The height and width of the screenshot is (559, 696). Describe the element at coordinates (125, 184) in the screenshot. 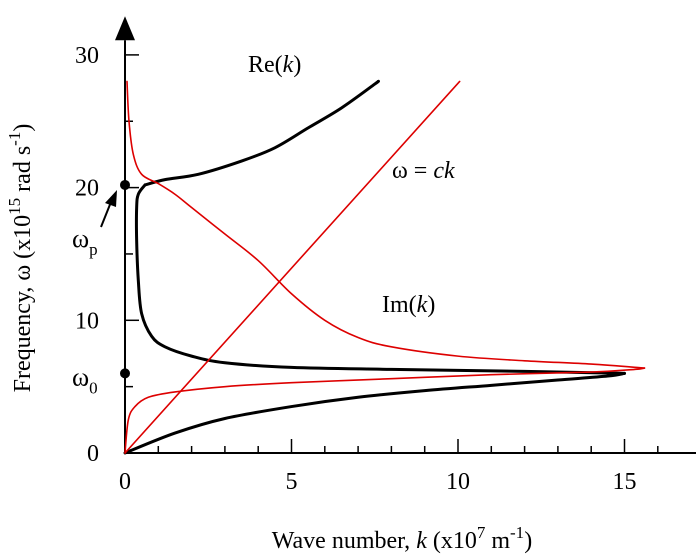

I see `omega-p-dot` at that location.